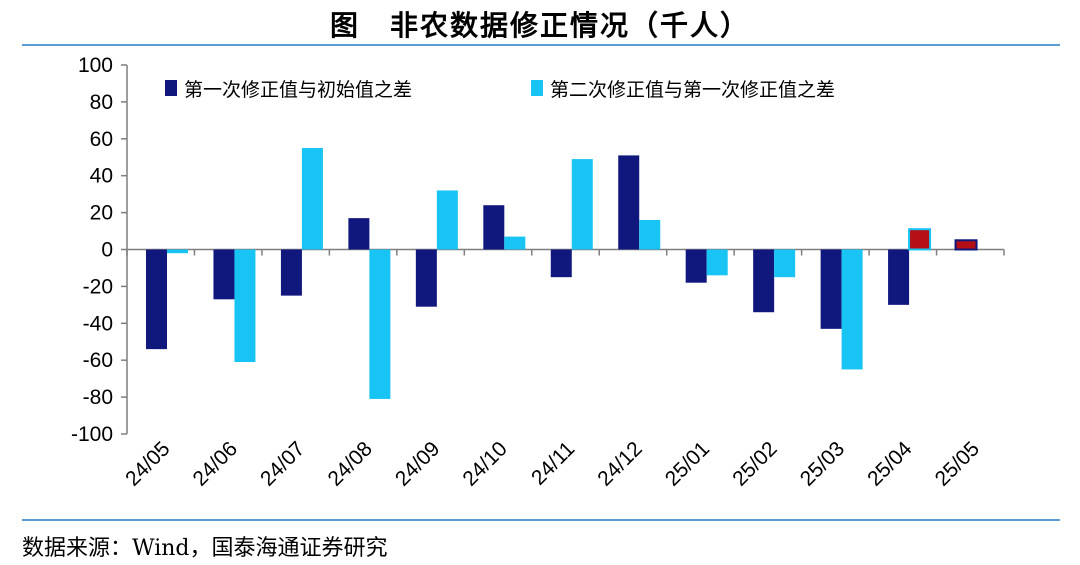 The width and height of the screenshot is (1080, 565). What do you see at coordinates (101, 102) in the screenshot?
I see `y-tick-label: 80` at bounding box center [101, 102].